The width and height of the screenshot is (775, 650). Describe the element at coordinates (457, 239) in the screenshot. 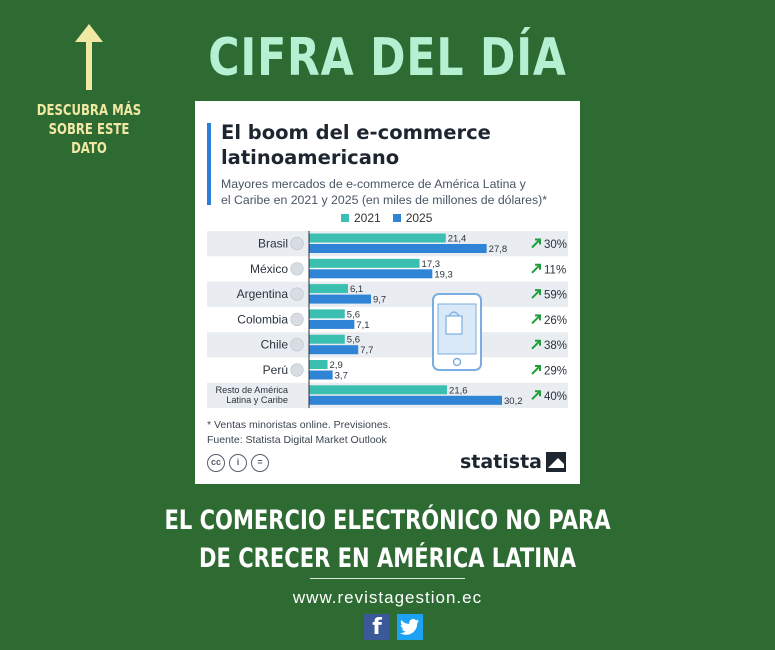

I see `value-label-2021: 21,4` at that location.